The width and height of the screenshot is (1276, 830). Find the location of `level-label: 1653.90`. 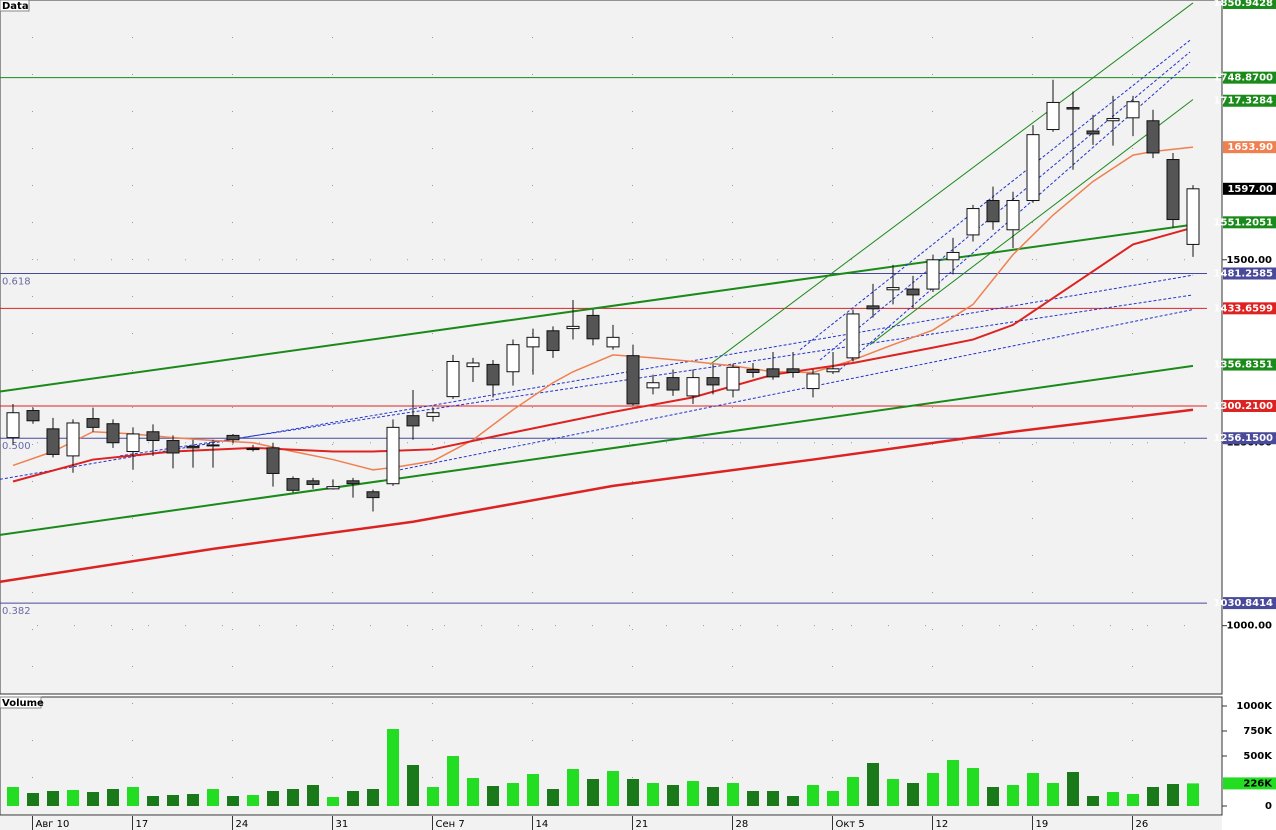

level-label: 1653.90 is located at coordinates (1250, 147).